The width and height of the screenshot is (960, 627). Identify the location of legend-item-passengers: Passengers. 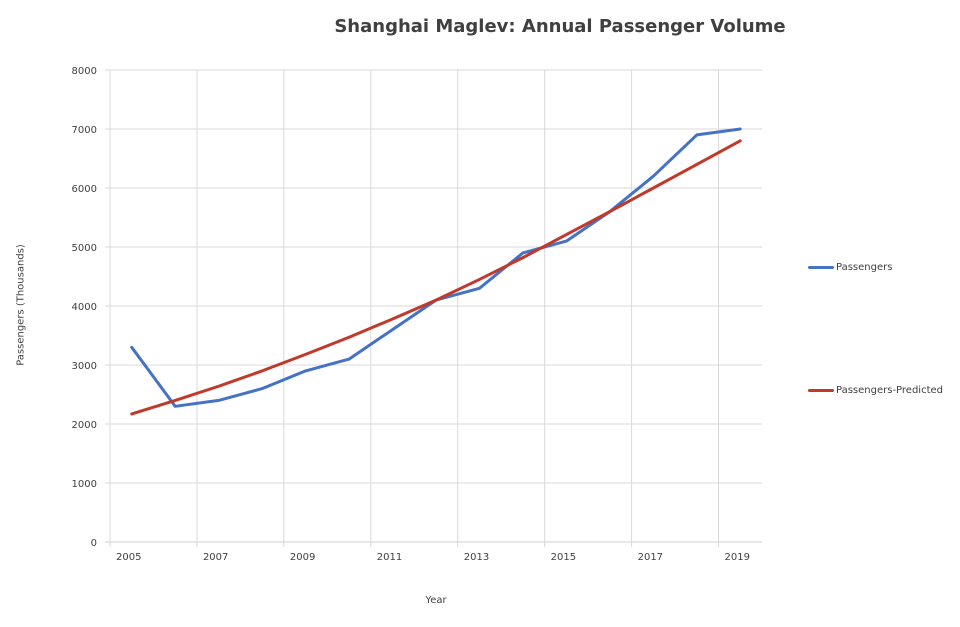
(850, 267).